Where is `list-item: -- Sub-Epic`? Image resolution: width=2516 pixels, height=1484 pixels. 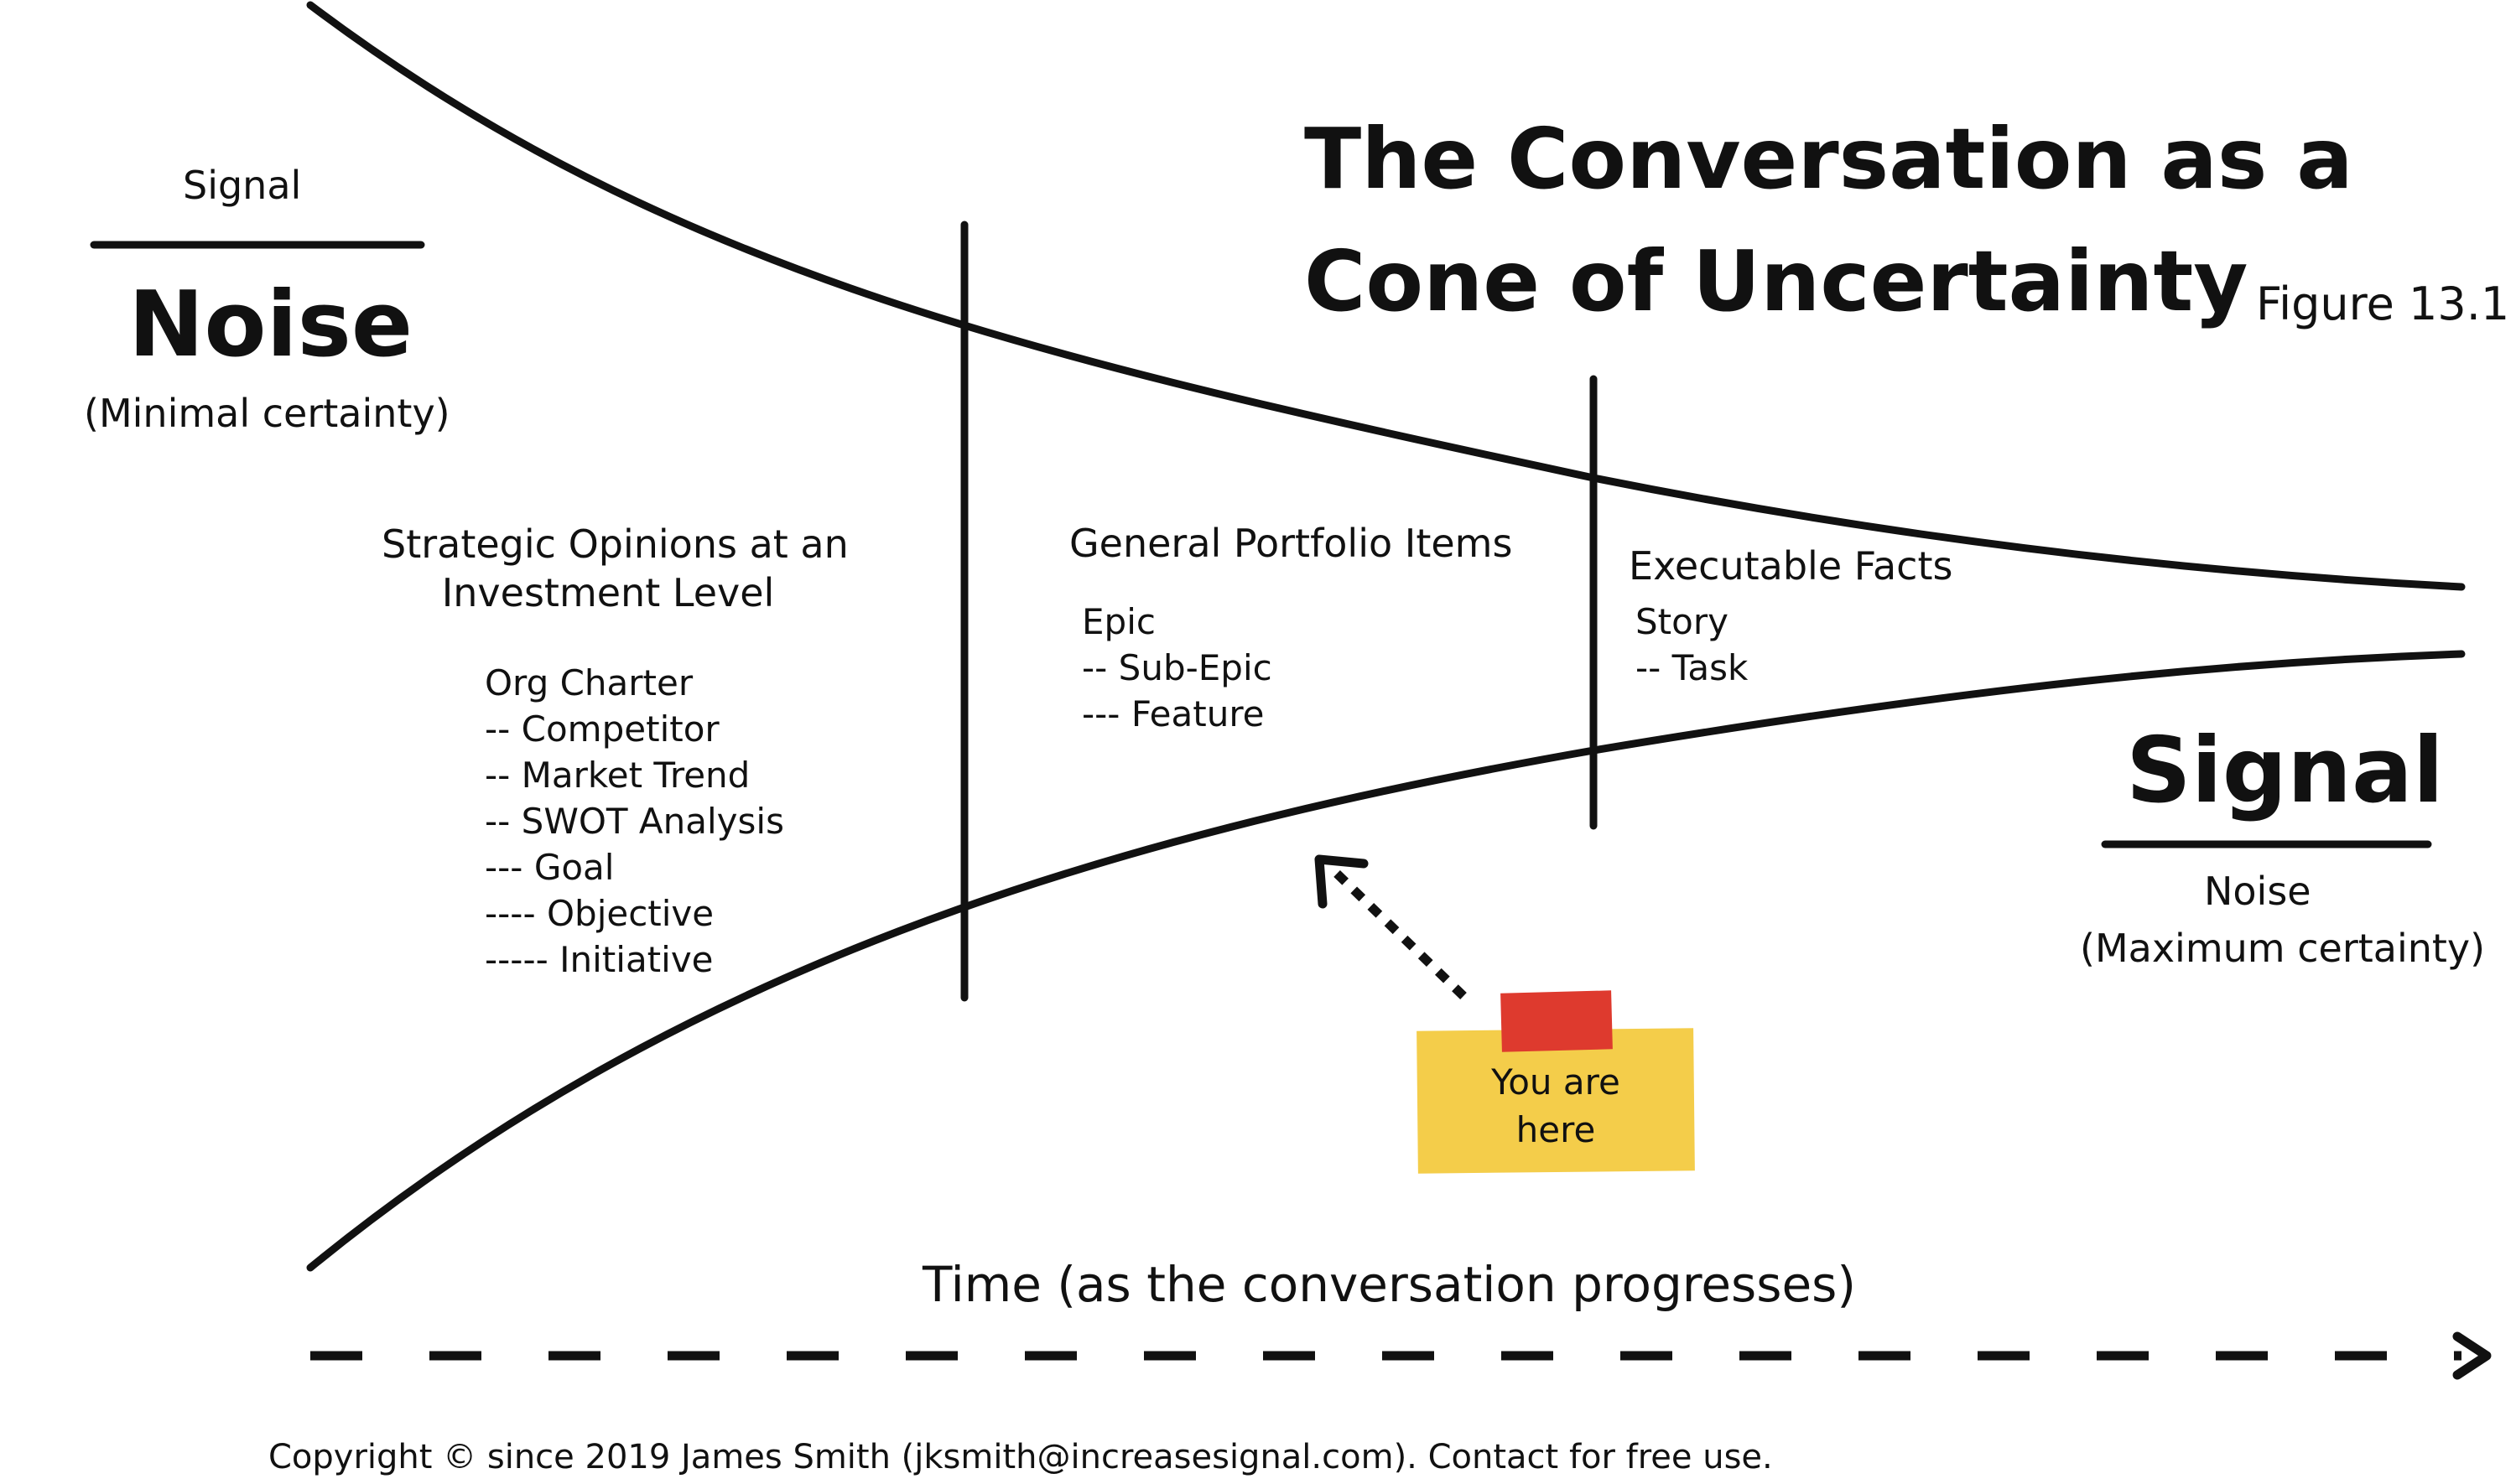
list-item: -- Sub-Epic is located at coordinates (1177, 667).